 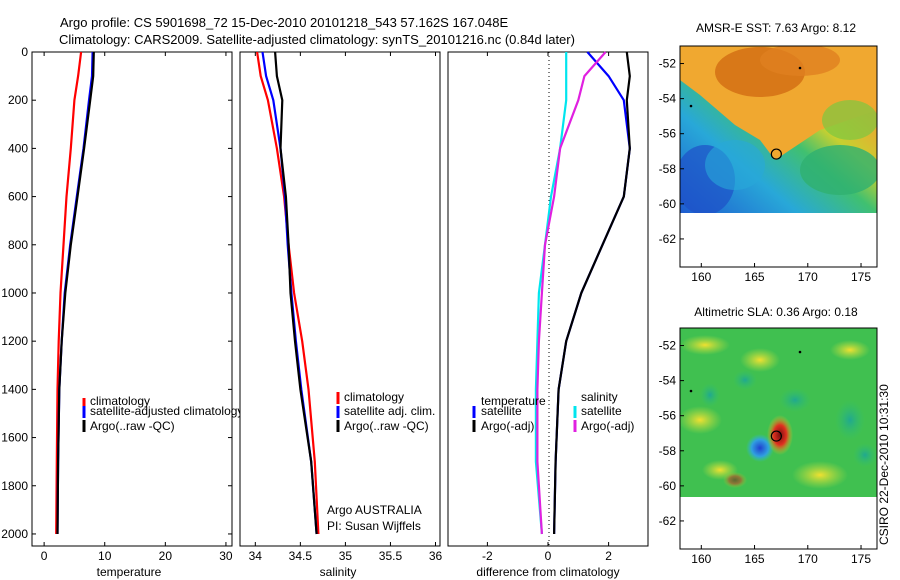 I want to click on y-tick-label: 1000, so click(x=14, y=293).